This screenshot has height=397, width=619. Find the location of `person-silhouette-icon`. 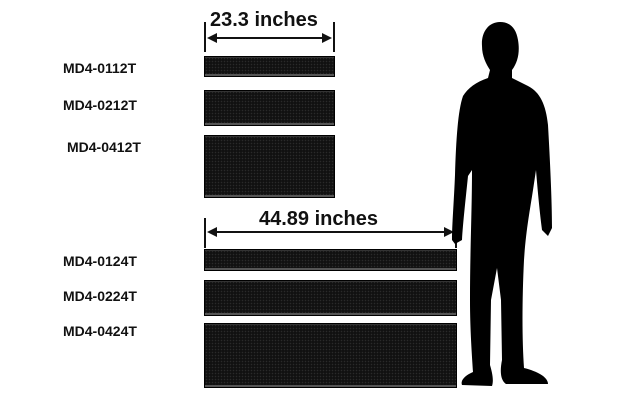

person-silhouette-icon is located at coordinates (502, 204).